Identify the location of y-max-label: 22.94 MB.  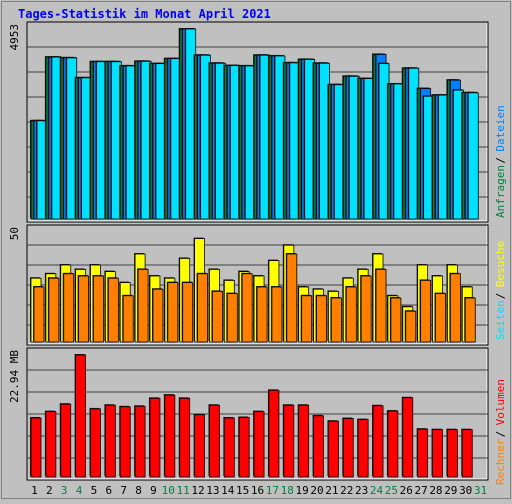
(14, 376).